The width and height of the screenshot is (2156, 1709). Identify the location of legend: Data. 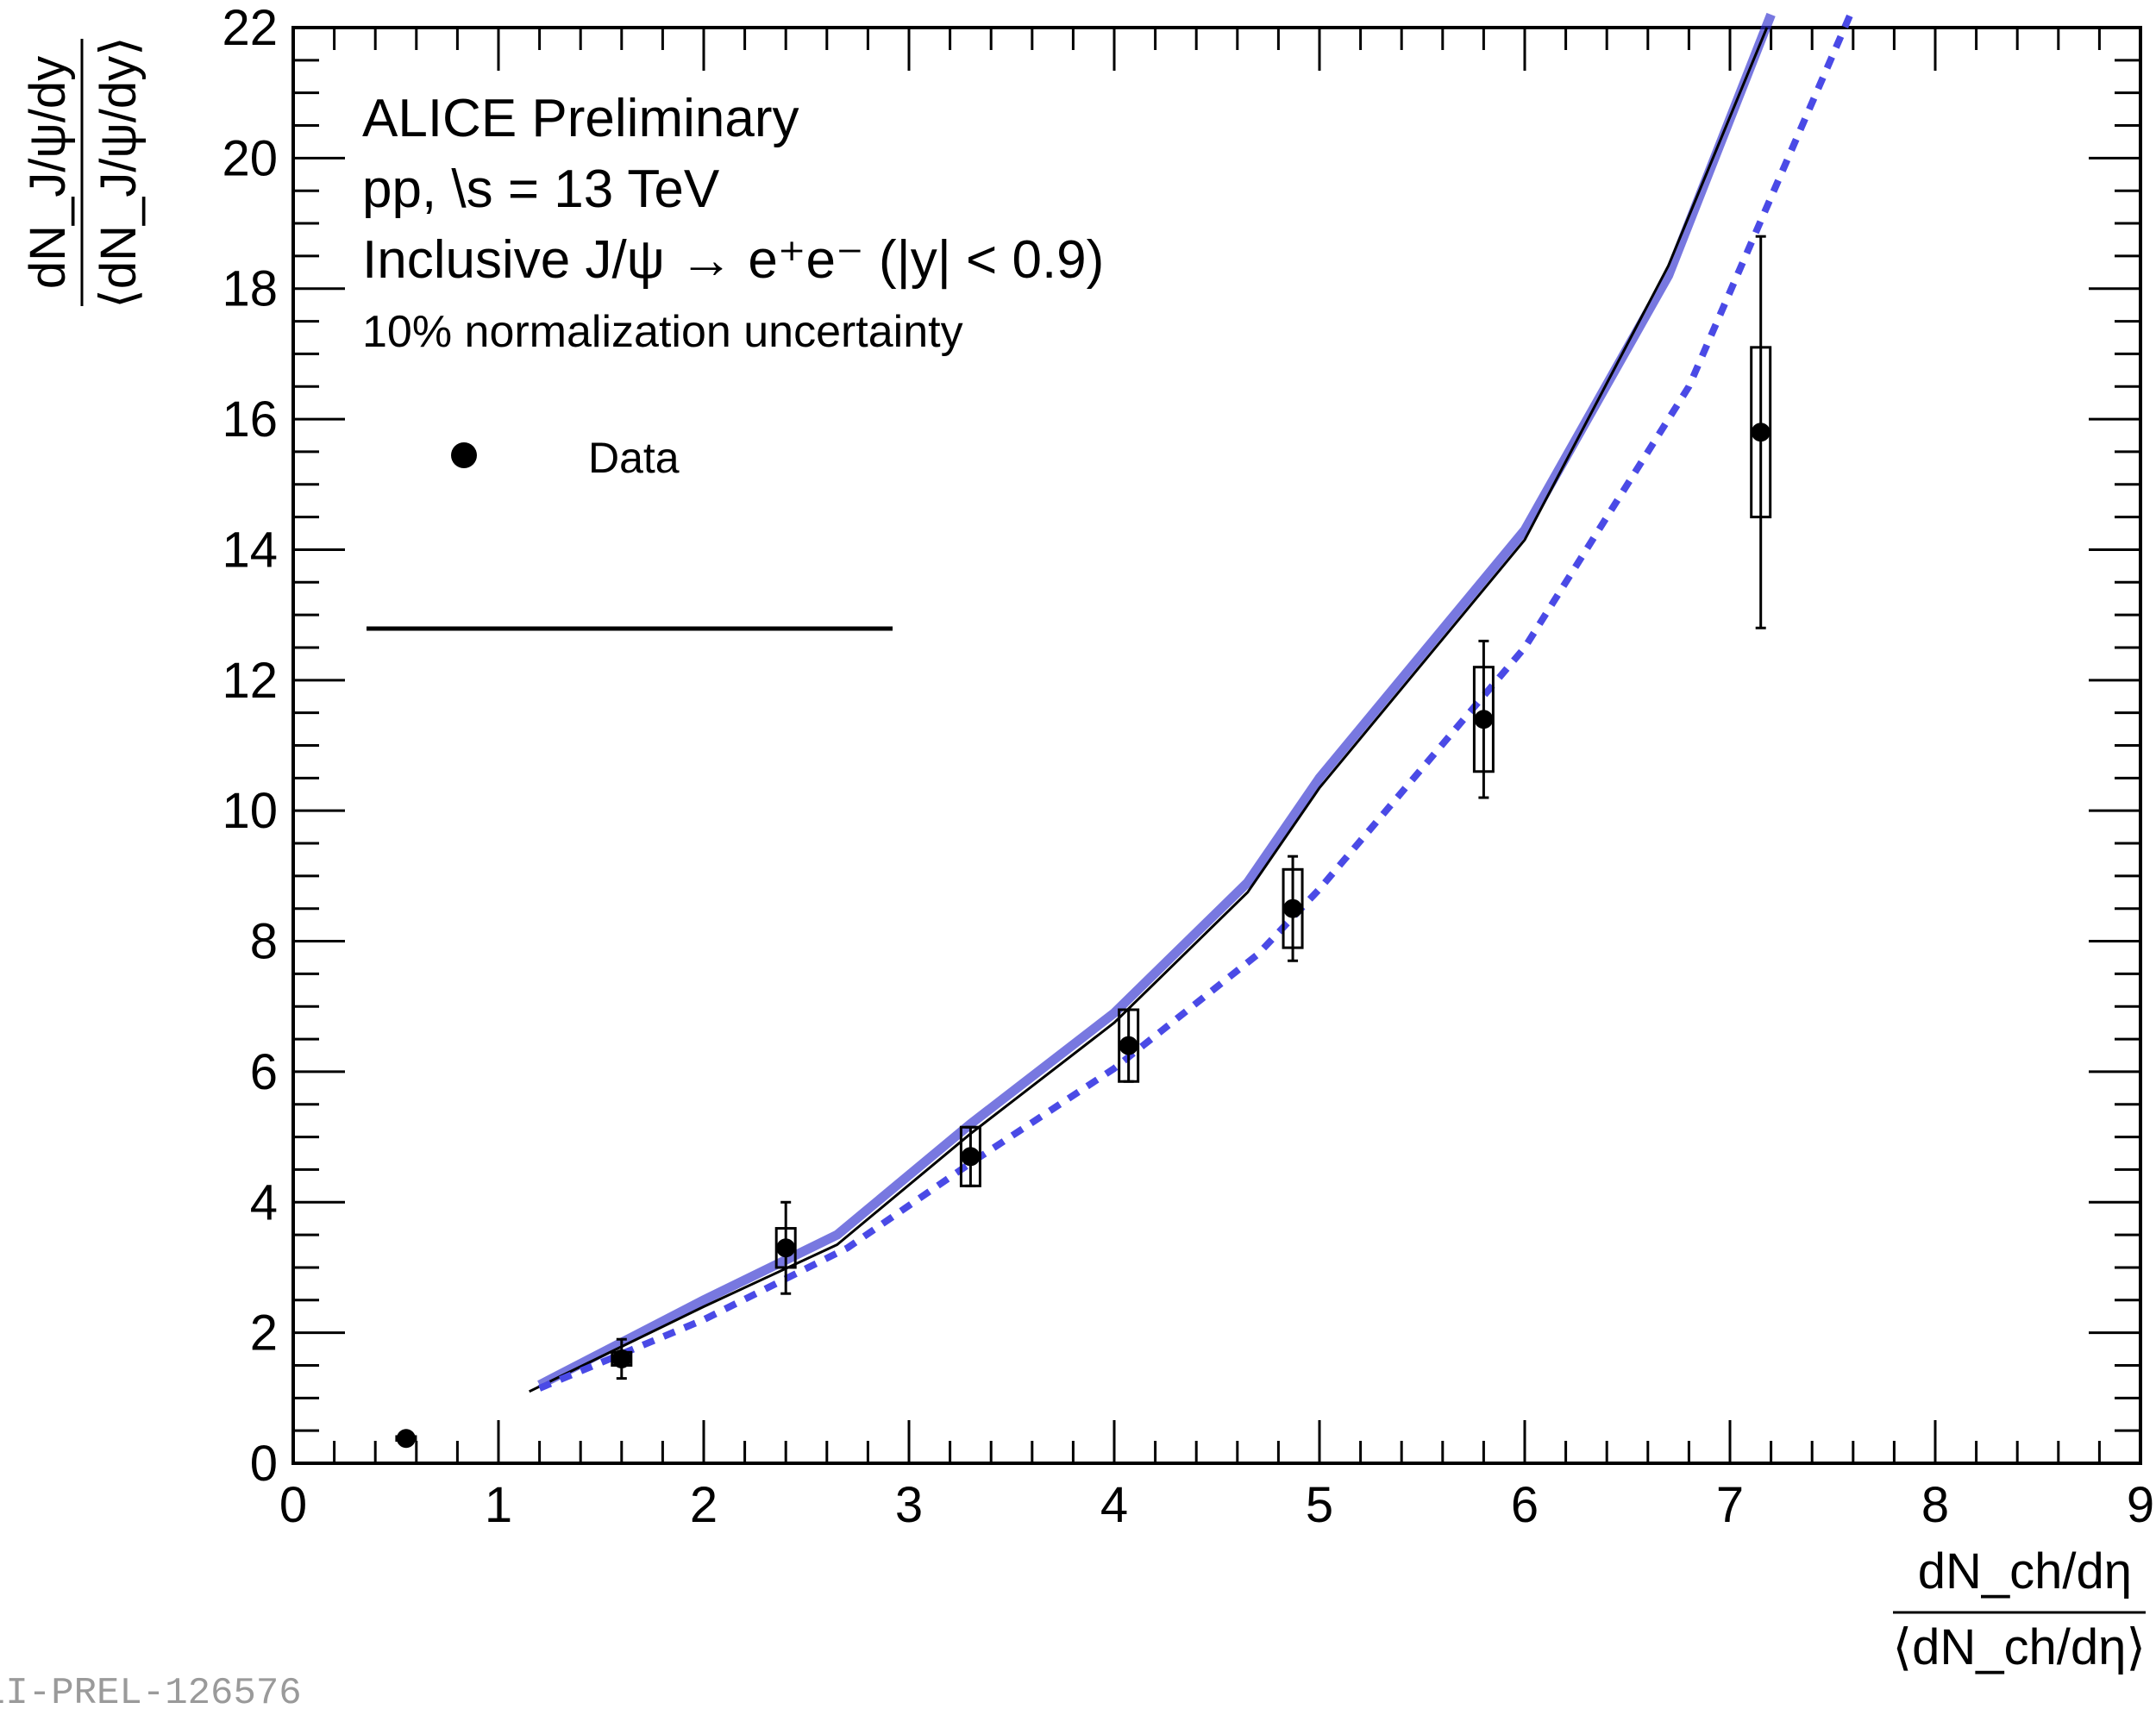
(630, 532).